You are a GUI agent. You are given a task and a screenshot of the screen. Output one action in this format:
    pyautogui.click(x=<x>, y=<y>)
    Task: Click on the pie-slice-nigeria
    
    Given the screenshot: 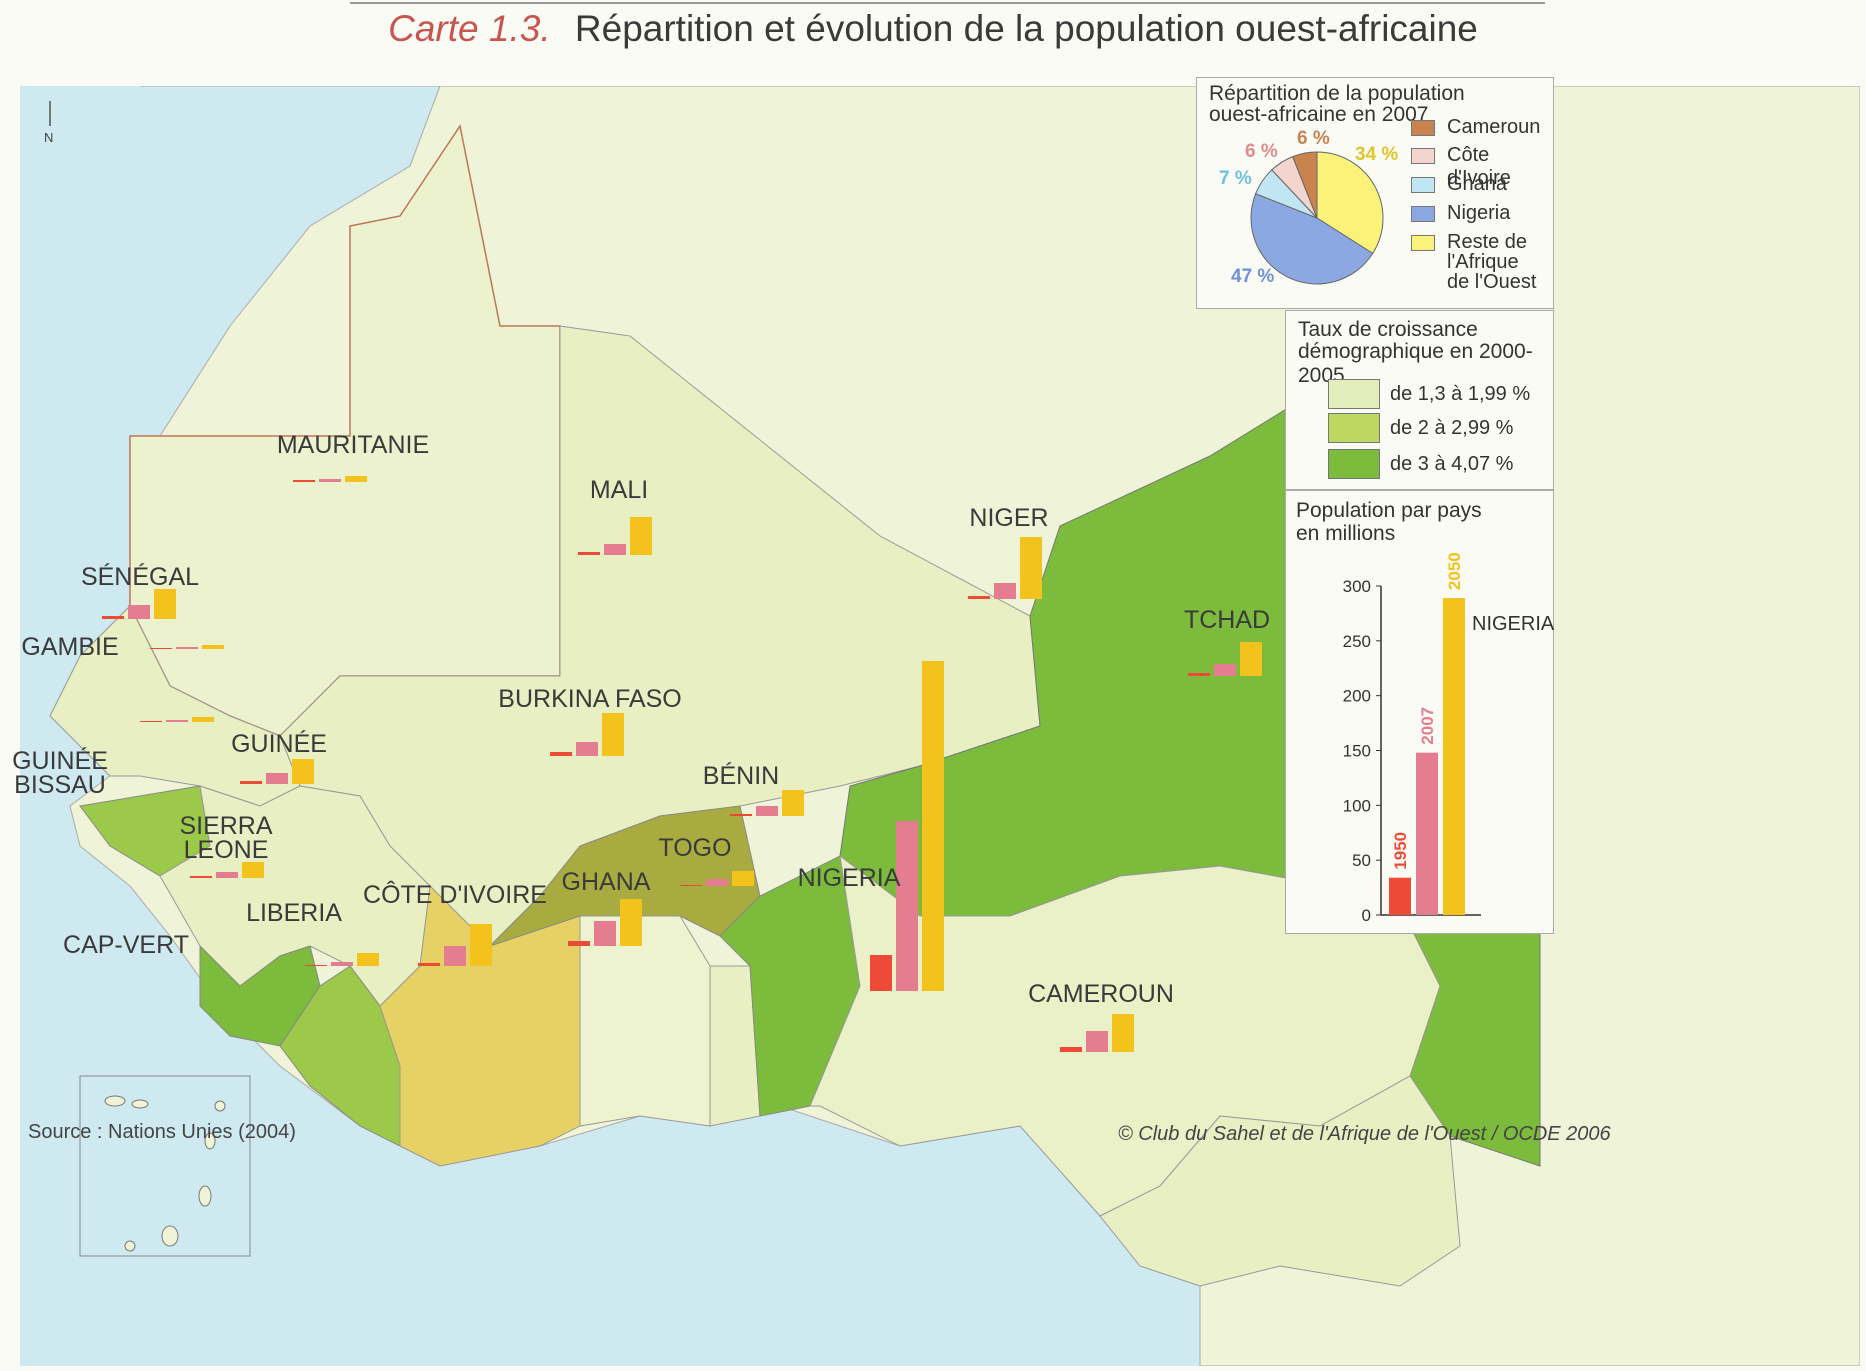 What is the action you would take?
    pyautogui.click(x=1312, y=239)
    